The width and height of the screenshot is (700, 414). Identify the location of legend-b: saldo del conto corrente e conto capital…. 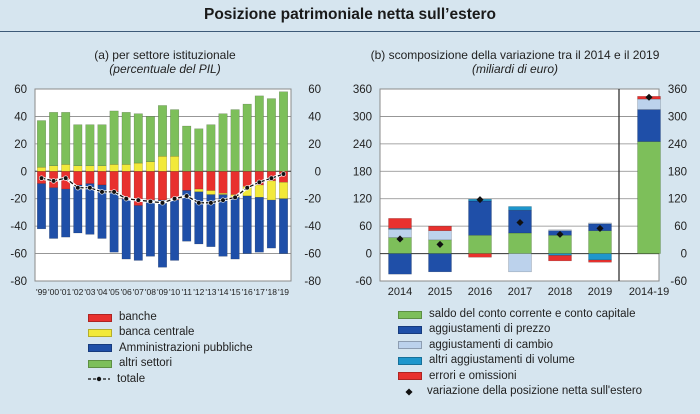
(520, 353).